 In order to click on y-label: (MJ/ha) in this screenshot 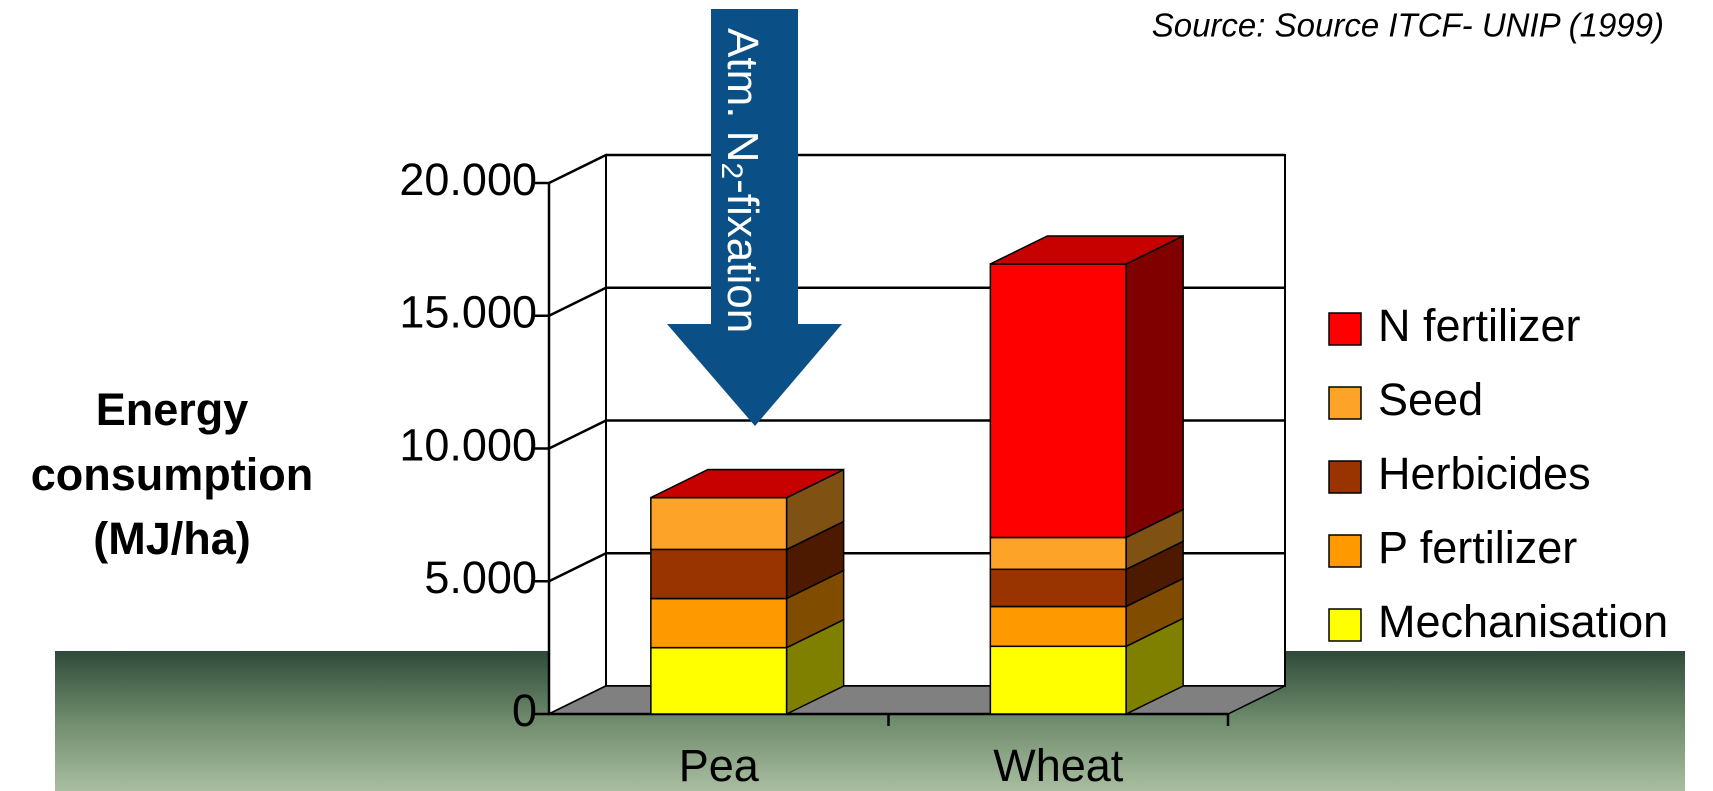, I will do `click(172, 538)`.